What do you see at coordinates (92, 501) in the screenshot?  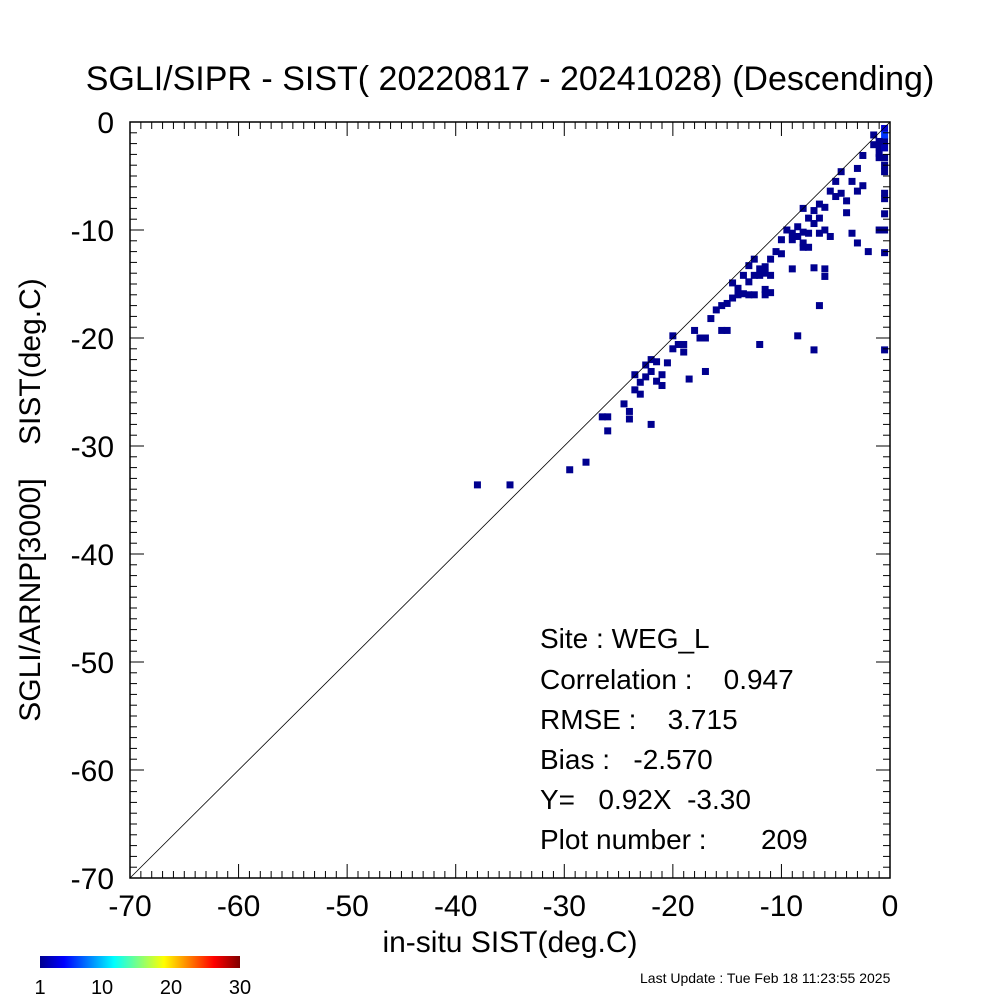 I see `y-tick-labels: 0 -10 -20 -30 -40 -50 -60 -70` at bounding box center [92, 501].